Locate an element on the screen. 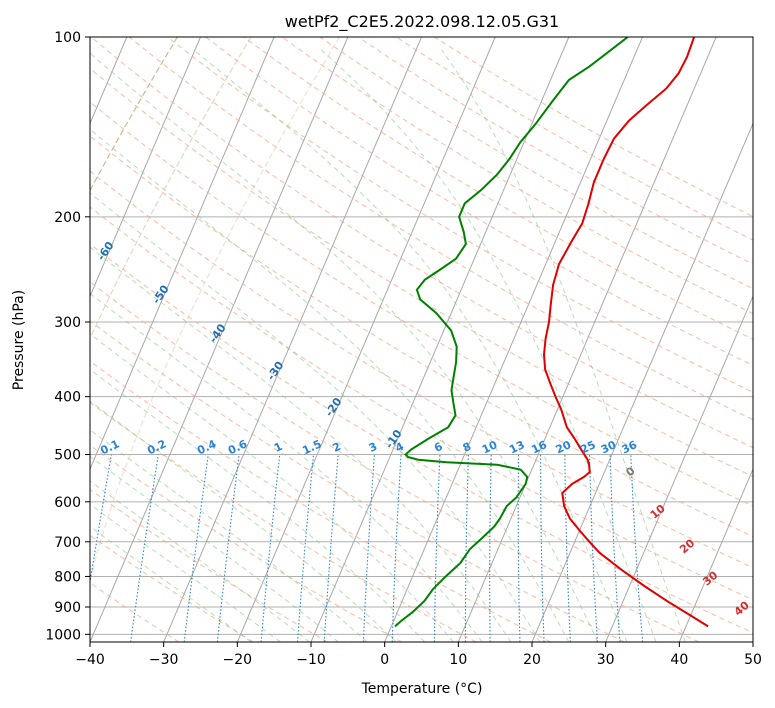 The height and width of the screenshot is (708, 775). y-tick-label: 500 is located at coordinates (67, 456).